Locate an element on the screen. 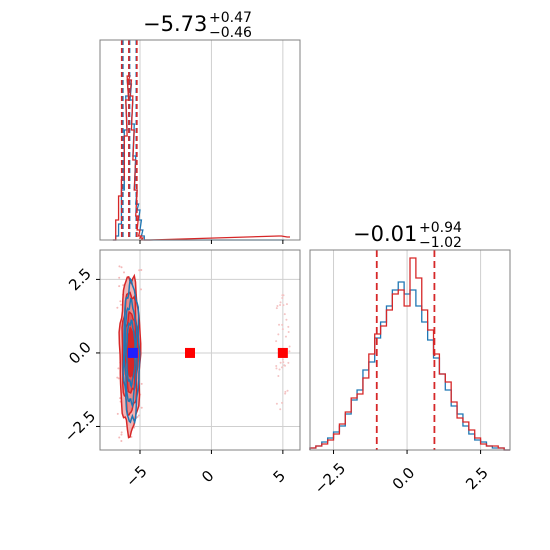  panel-1-frame is located at coordinates (200, 140).